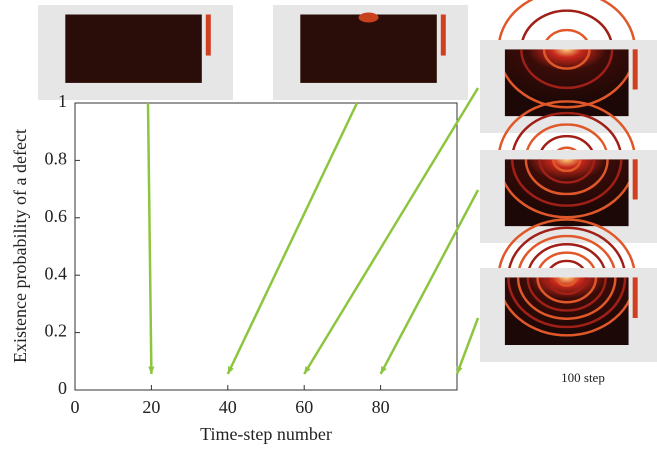 This screenshot has height=453, width=657. I want to click on y-tick-label: 0.2, so click(56, 331).